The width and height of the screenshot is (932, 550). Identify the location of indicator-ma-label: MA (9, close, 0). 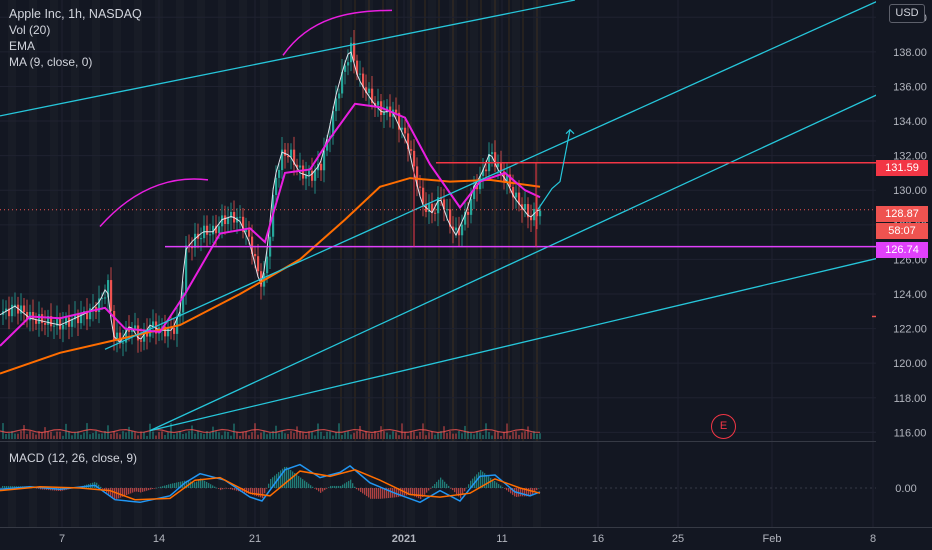
(51, 62).